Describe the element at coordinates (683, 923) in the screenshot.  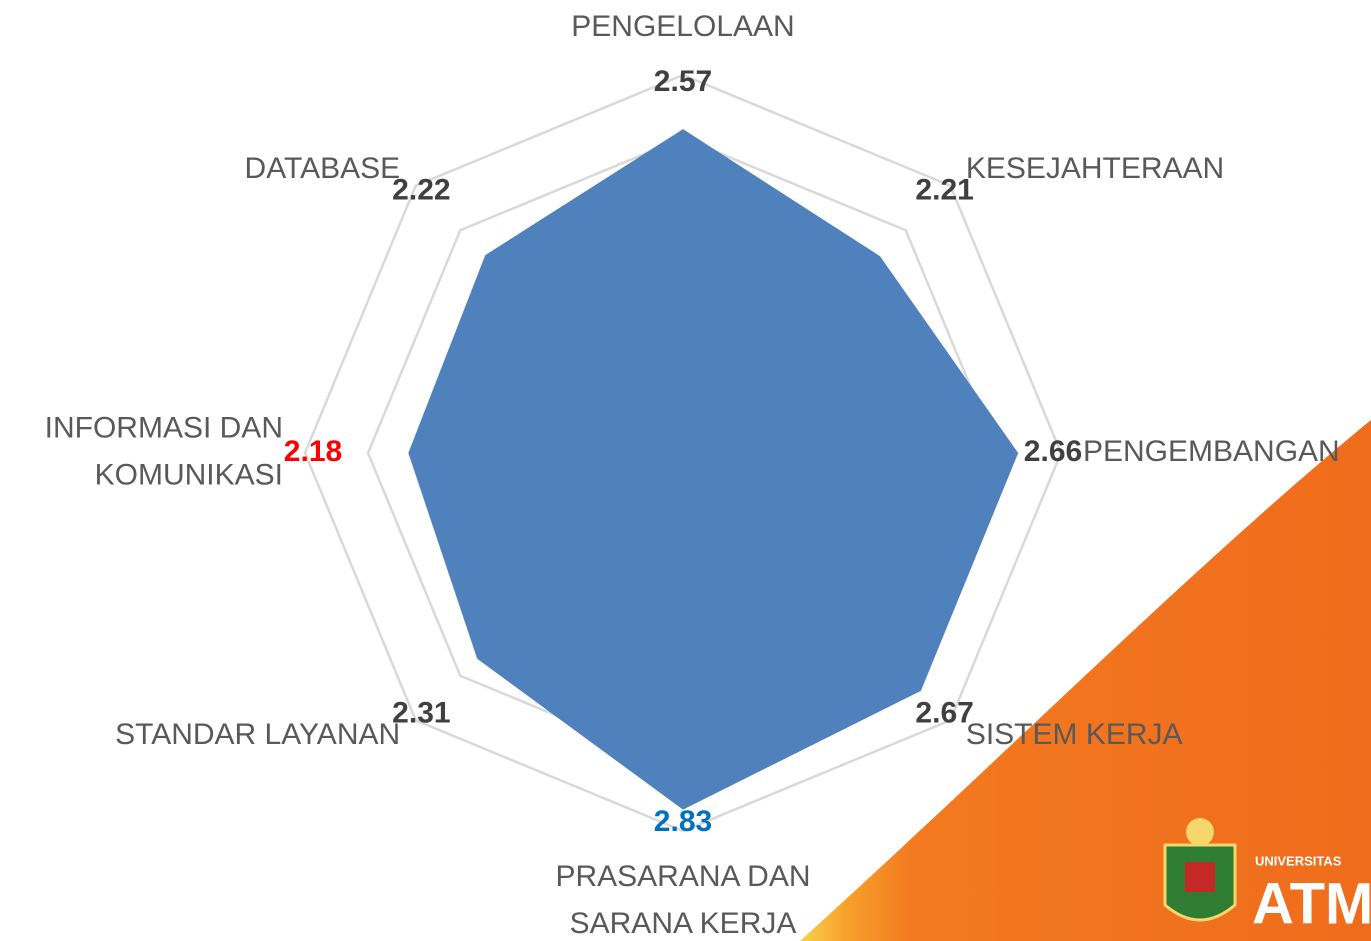
I see `category-label: SARANA KERJA` at that location.